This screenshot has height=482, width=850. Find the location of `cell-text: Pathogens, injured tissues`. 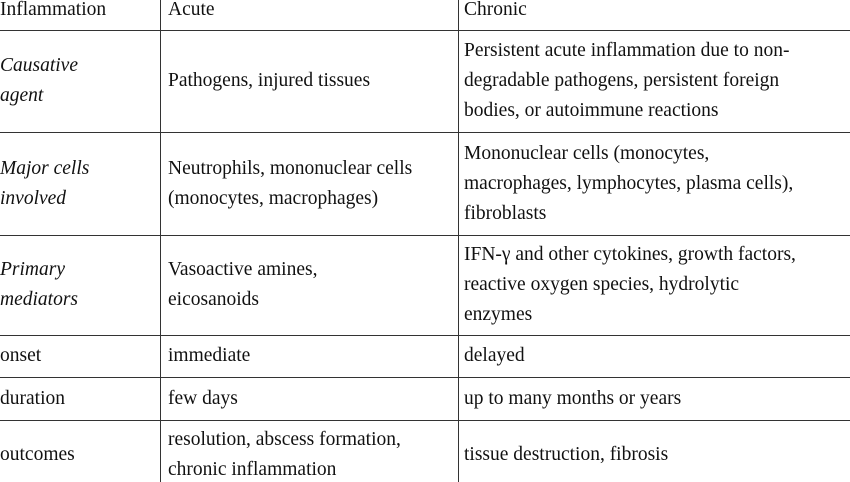

cell-text: Pathogens, injured tissues is located at coordinates (269, 80).